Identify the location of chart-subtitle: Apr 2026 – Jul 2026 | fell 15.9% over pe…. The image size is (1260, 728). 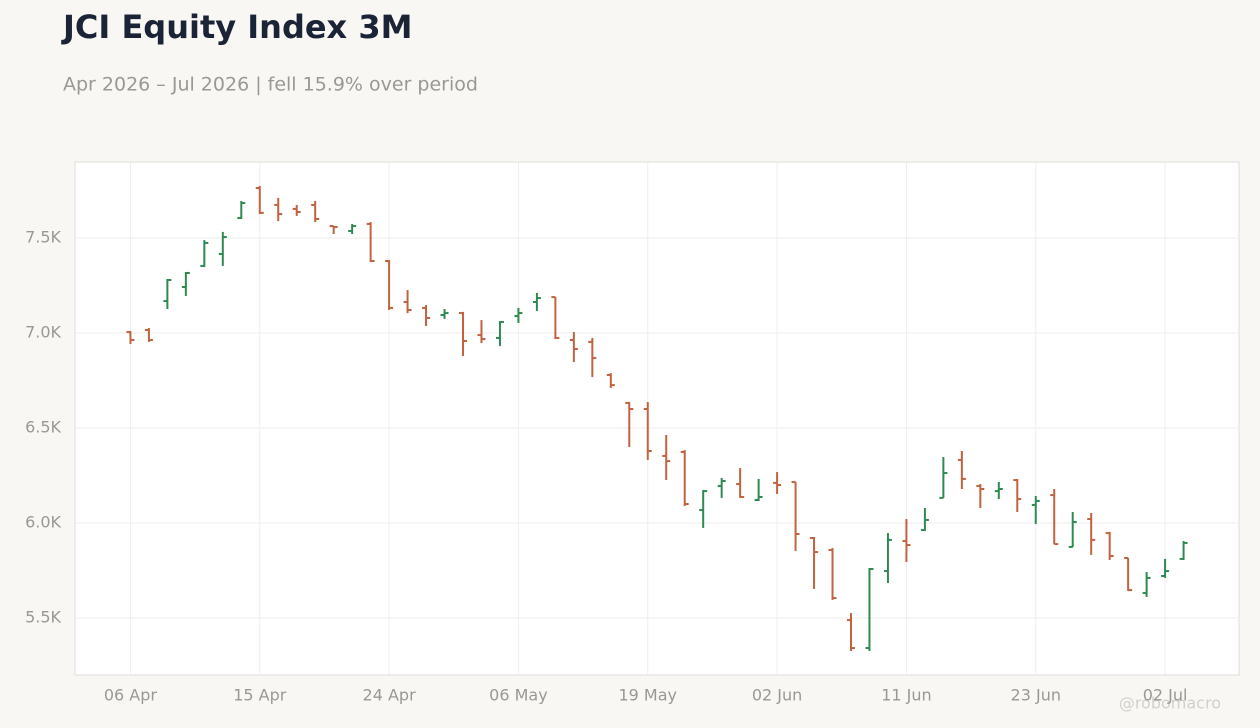
(270, 85).